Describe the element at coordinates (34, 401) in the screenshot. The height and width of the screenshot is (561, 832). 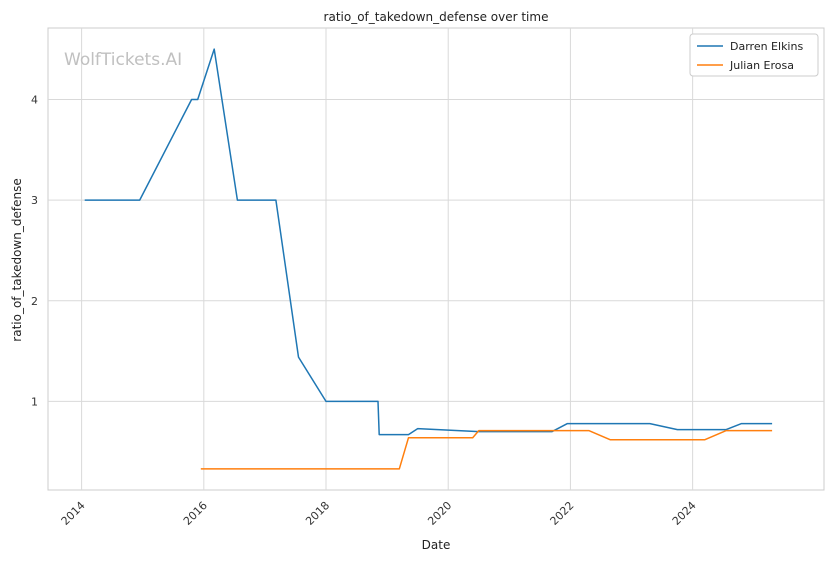
I see `y-tick-label: 1` at that location.